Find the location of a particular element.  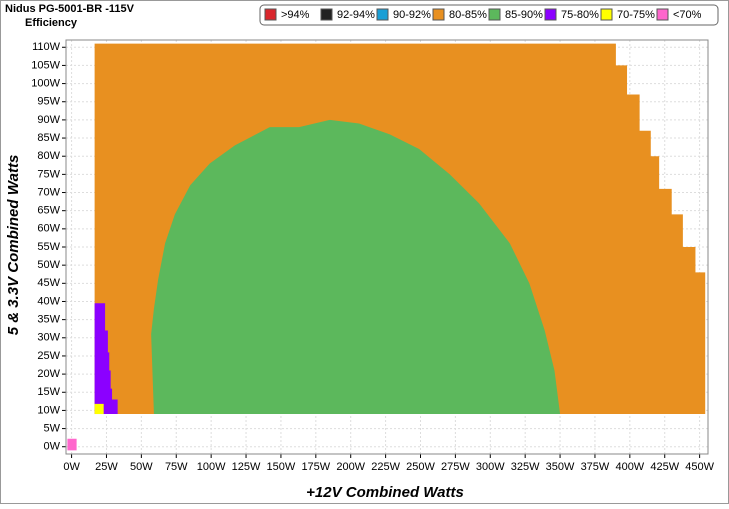

x-tick-label: 450W is located at coordinates (699, 467).